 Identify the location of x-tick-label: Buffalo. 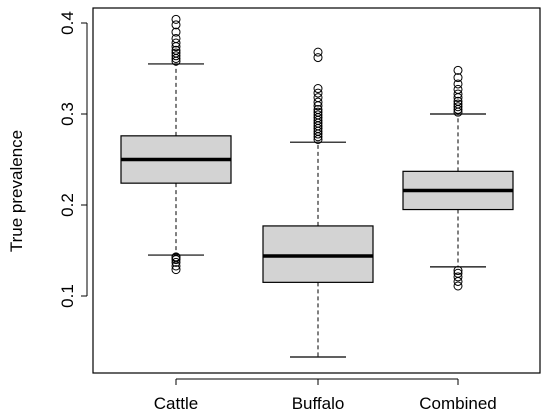
(318, 403).